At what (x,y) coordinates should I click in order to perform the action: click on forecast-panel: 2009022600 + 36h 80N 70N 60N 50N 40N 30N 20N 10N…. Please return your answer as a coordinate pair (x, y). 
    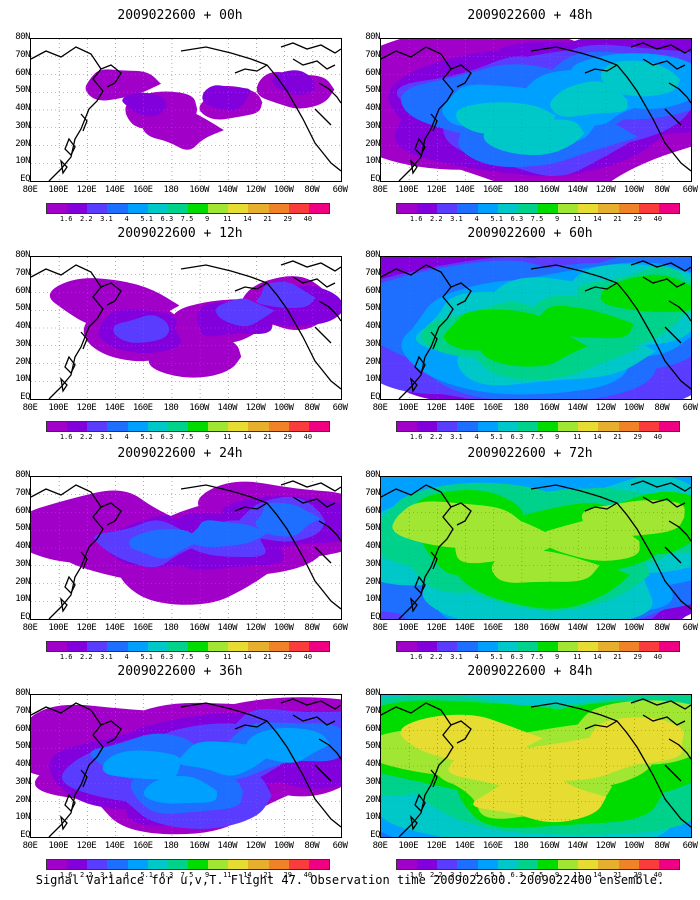
    Looking at the image, I should click on (180, 774).